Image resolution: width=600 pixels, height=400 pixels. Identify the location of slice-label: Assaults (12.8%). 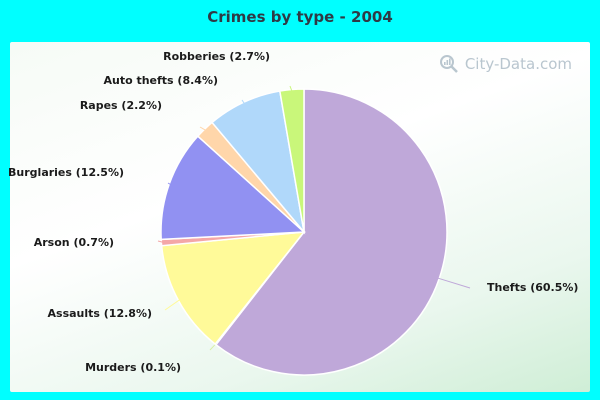
(100, 313).